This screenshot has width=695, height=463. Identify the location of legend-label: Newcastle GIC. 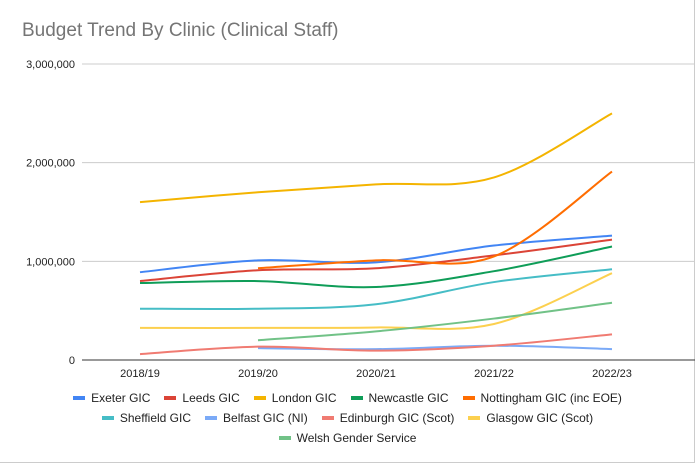
(408, 398).